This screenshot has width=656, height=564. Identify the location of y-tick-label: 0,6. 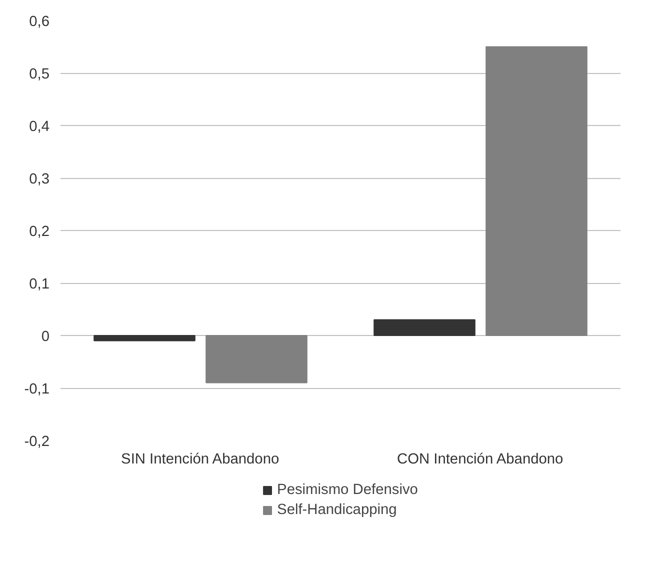
(39, 22).